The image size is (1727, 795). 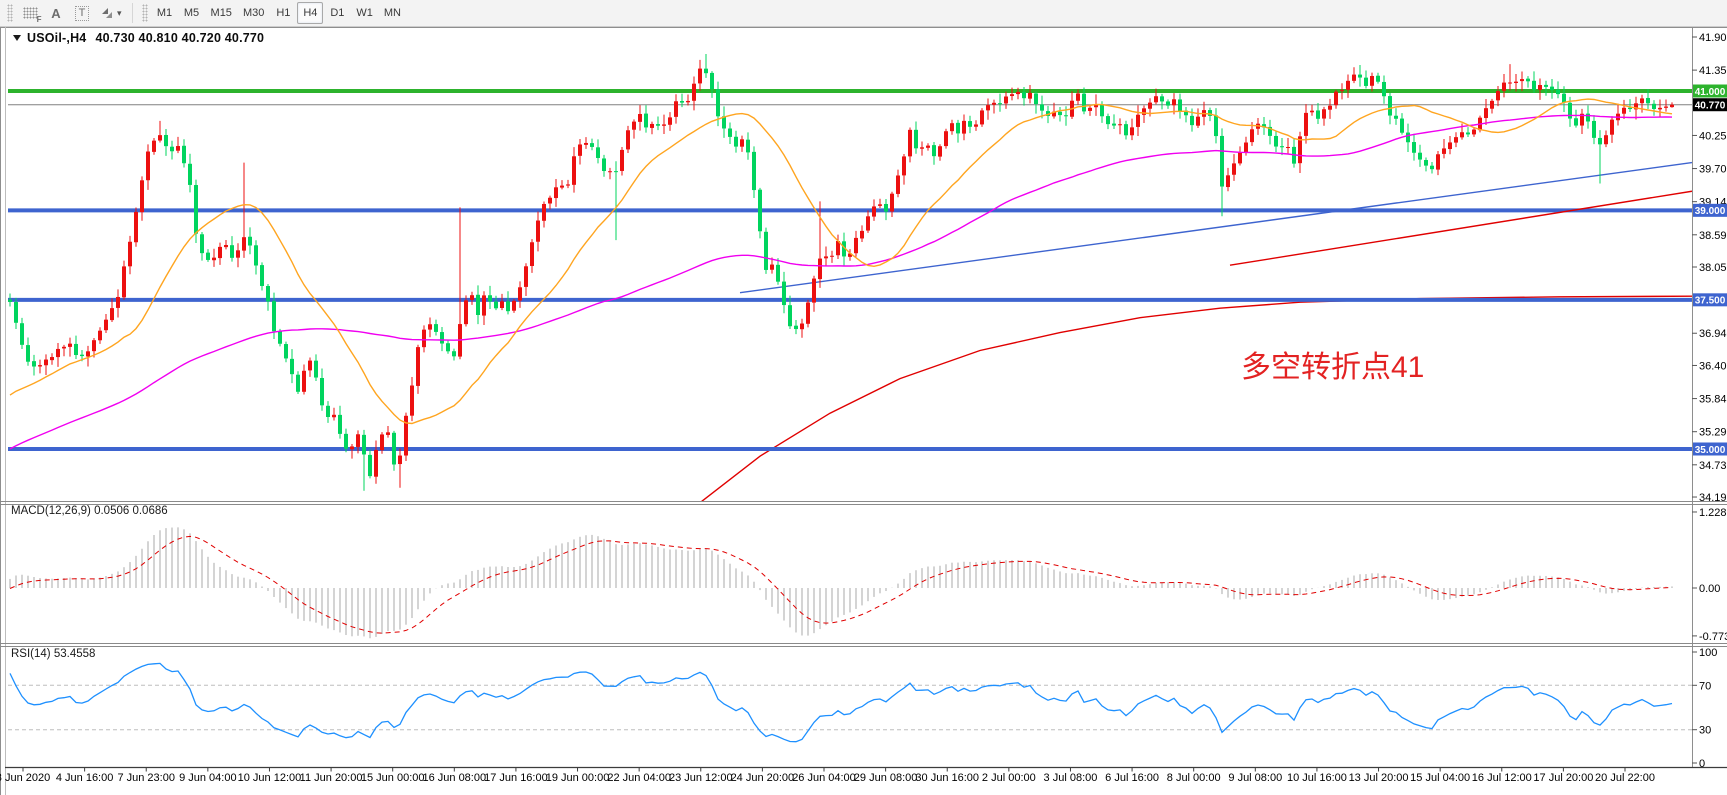 I want to click on svg-text: 7 Jun 23:00, so click(x=146, y=778).